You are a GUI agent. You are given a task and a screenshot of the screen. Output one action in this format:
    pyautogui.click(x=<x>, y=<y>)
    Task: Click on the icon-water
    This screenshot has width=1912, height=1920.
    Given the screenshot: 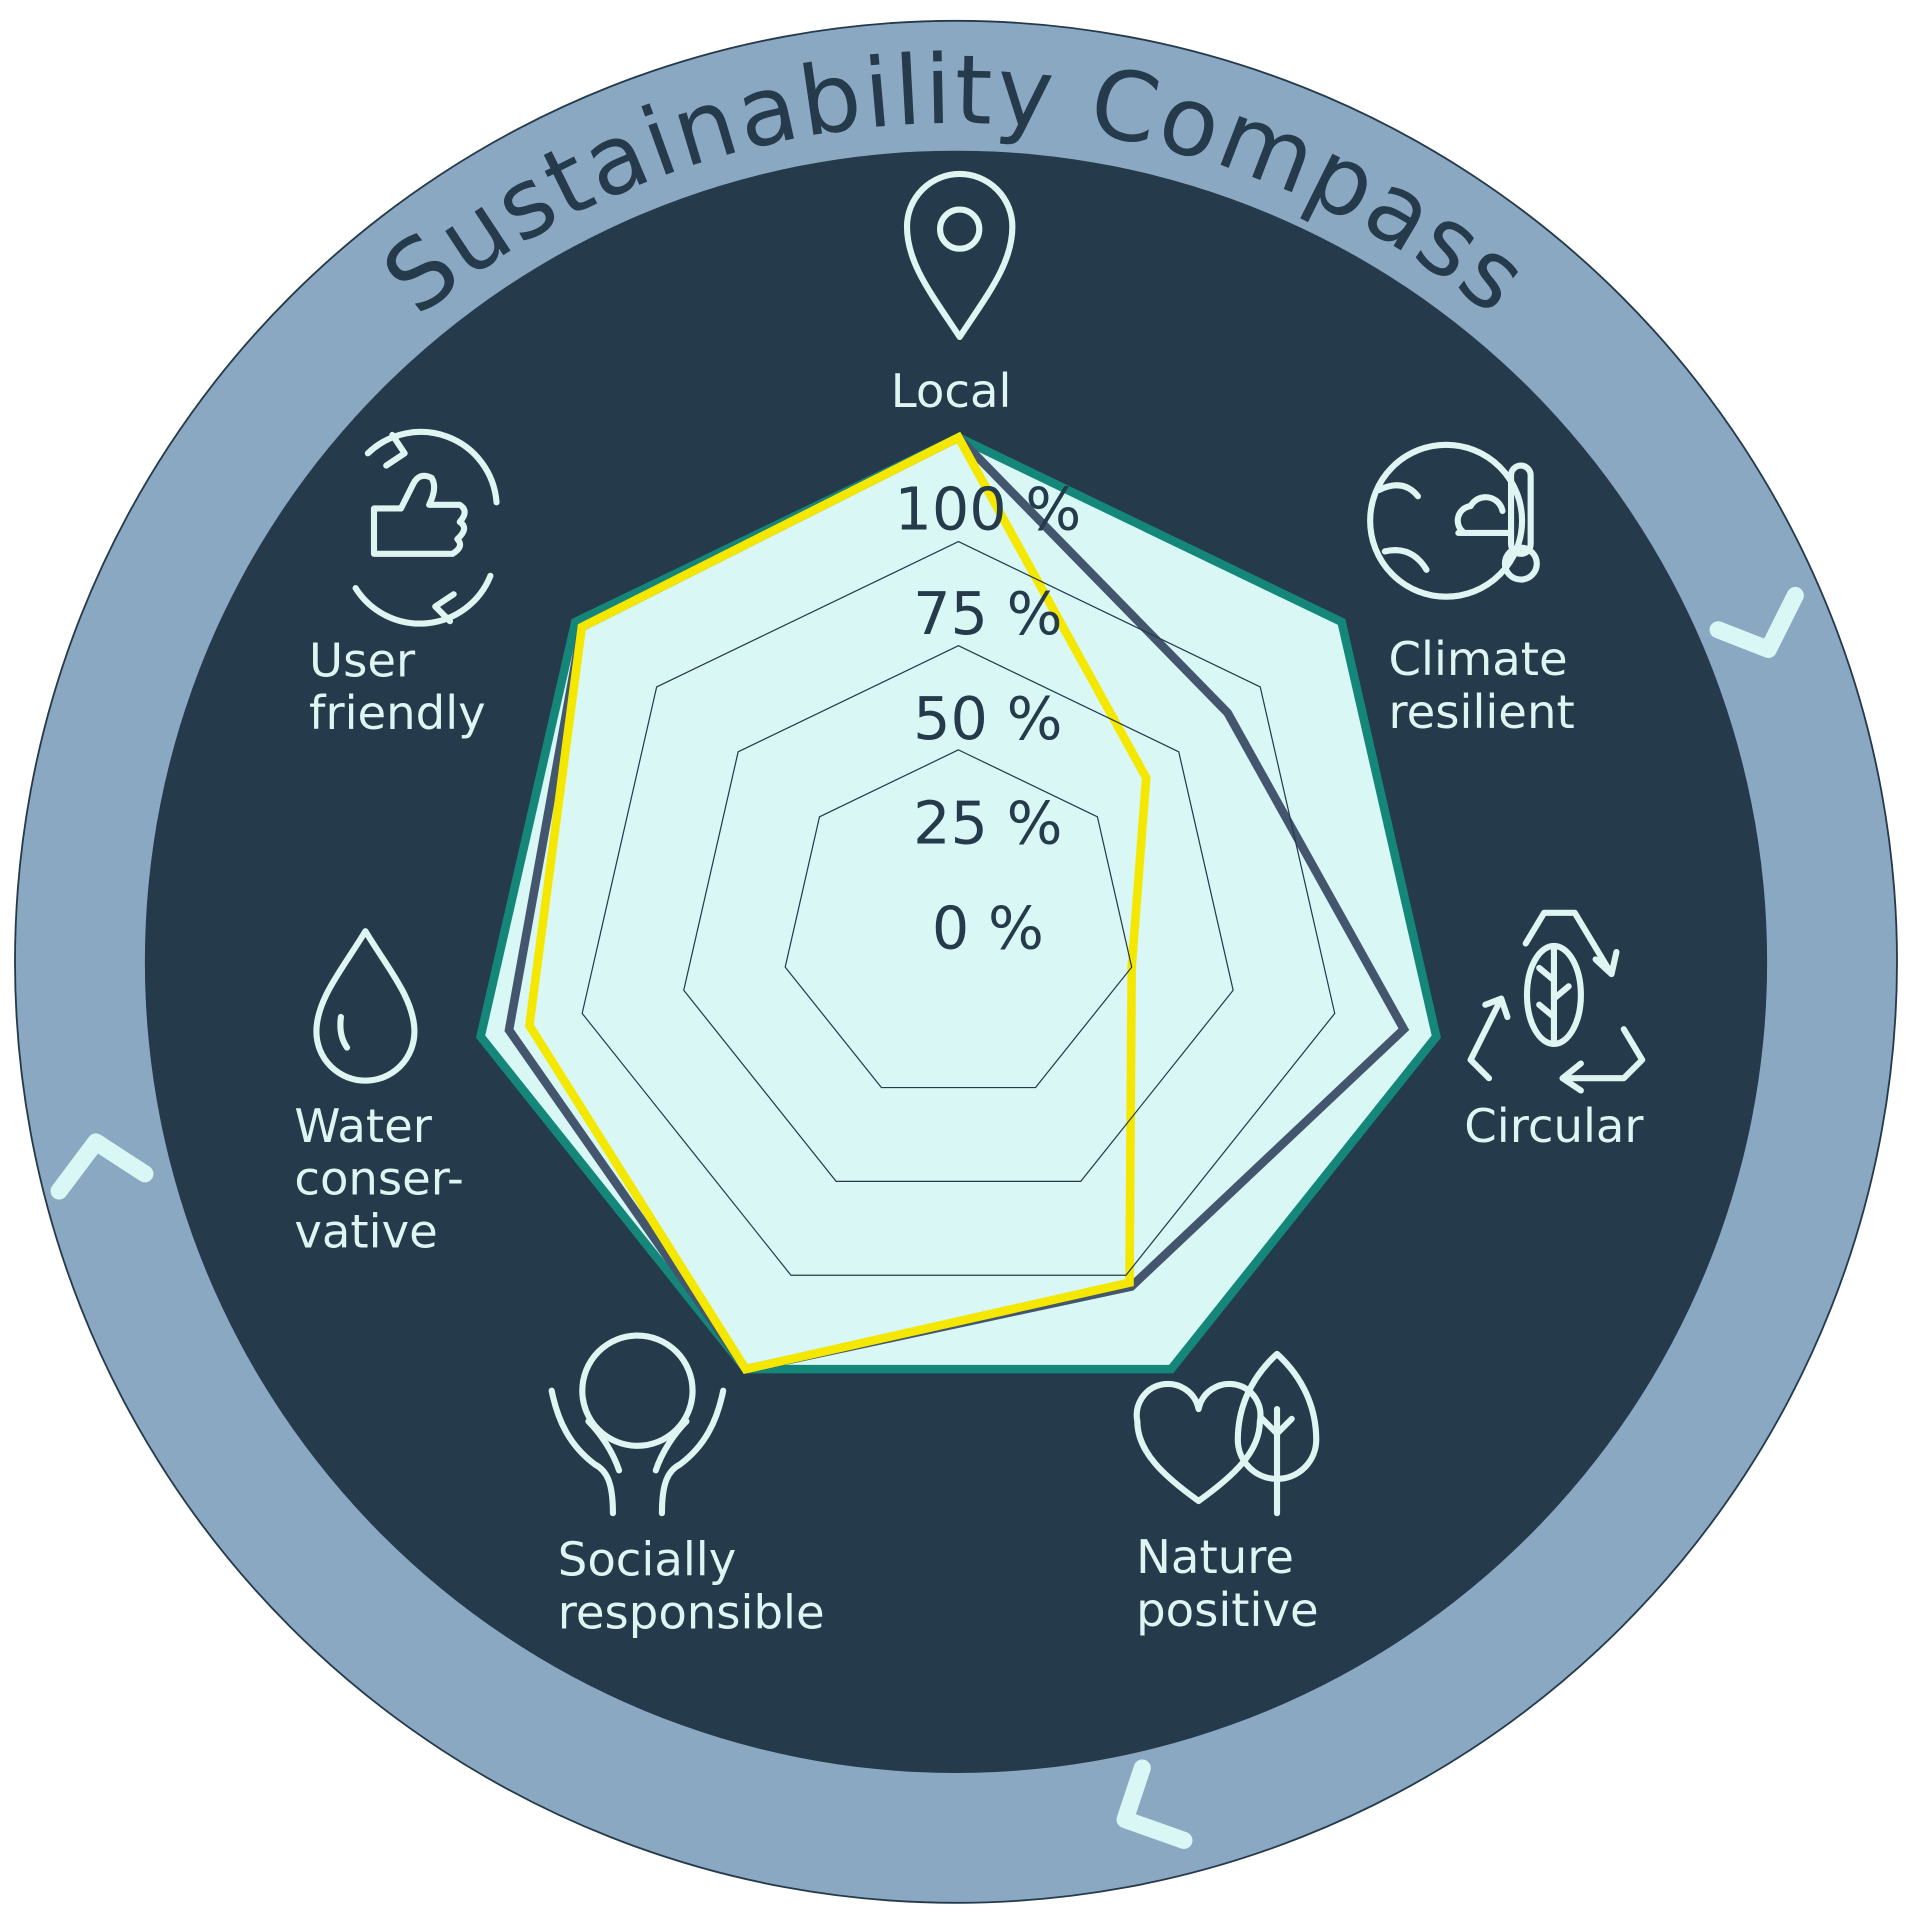 What is the action you would take?
    pyautogui.click(x=365, y=1006)
    